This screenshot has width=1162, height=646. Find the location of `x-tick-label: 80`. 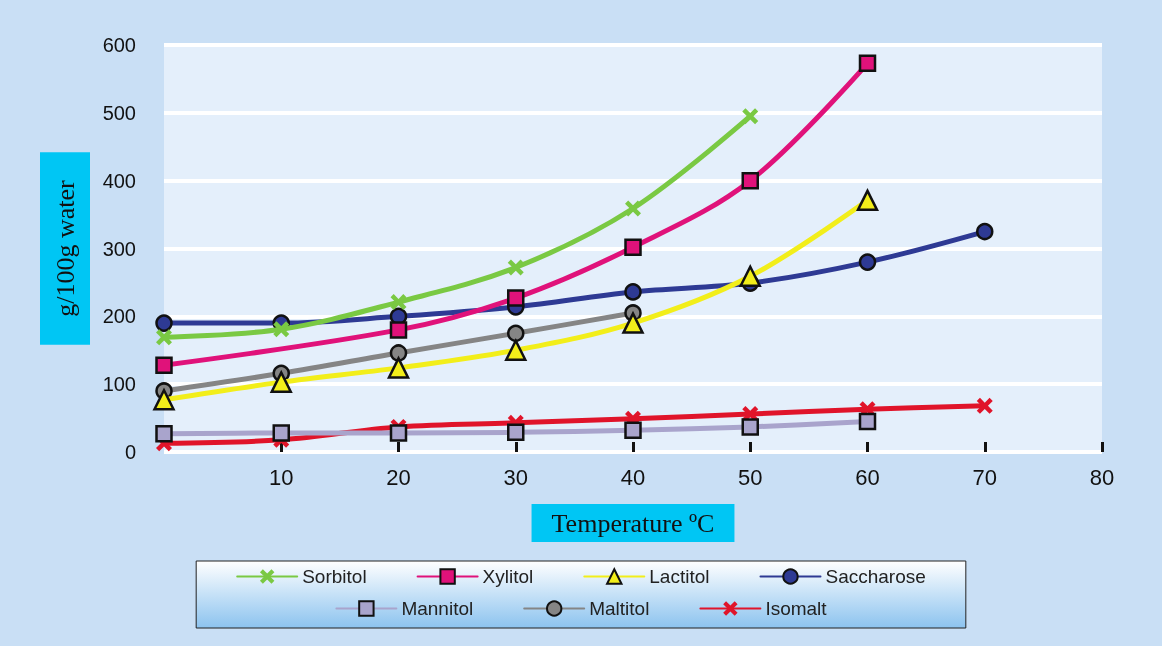

x-tick-label: 80 is located at coordinates (1102, 477).